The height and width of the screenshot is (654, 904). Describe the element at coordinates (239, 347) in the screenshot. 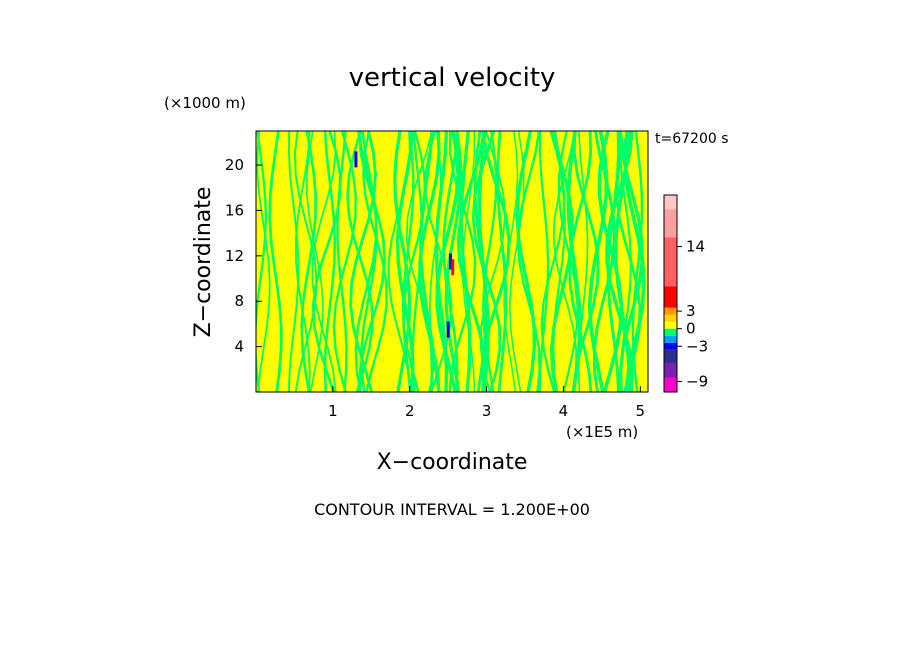

I see `y-tick-label: 4` at that location.